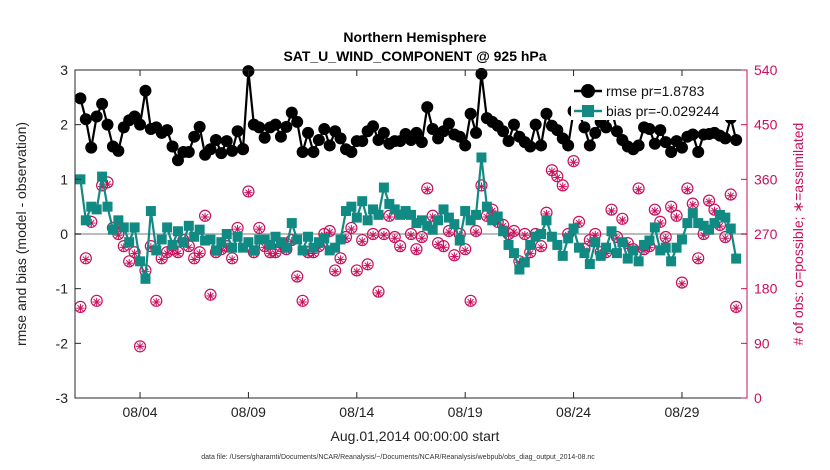 The height and width of the screenshot is (470, 830). What do you see at coordinates (766, 234) in the screenshot?
I see `y-right-tick-label: 270` at bounding box center [766, 234].